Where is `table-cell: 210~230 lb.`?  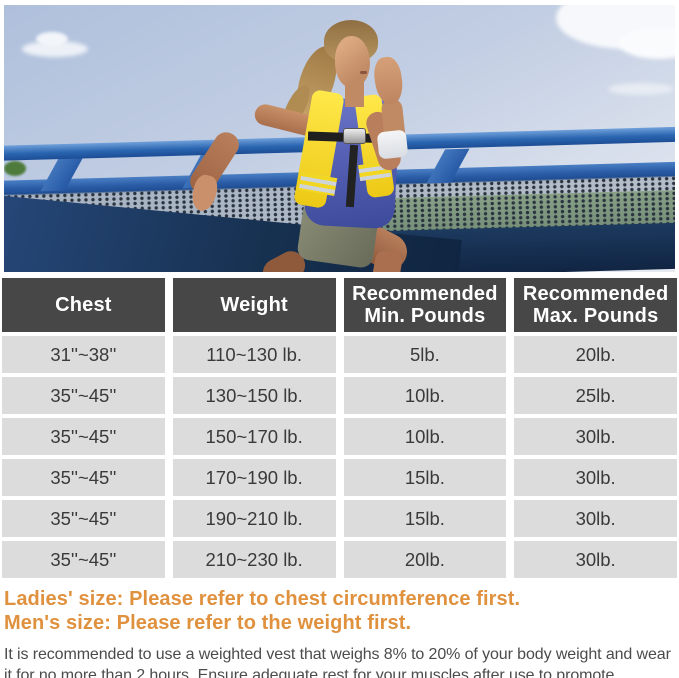 table-cell: 210~230 lb. is located at coordinates (254, 559).